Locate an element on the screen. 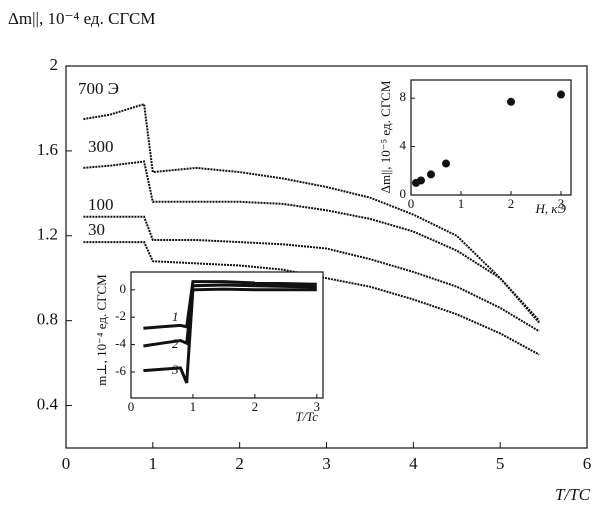  x-axis-label: T/Tc is located at coordinates (306, 416).